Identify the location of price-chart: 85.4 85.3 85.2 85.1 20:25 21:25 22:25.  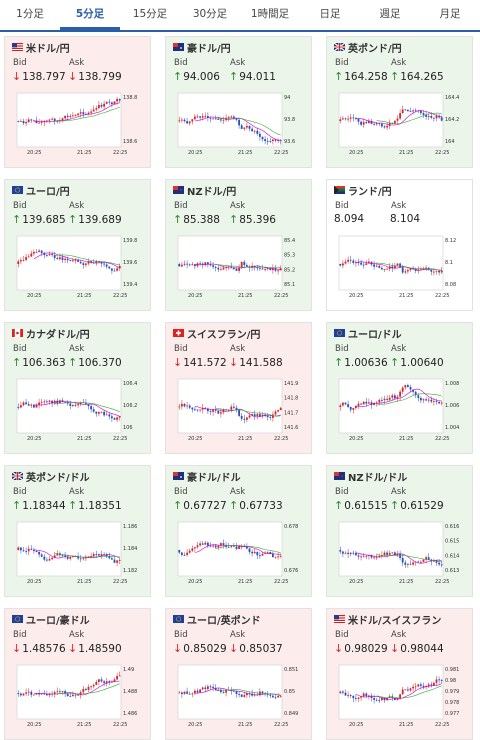
(237, 267).